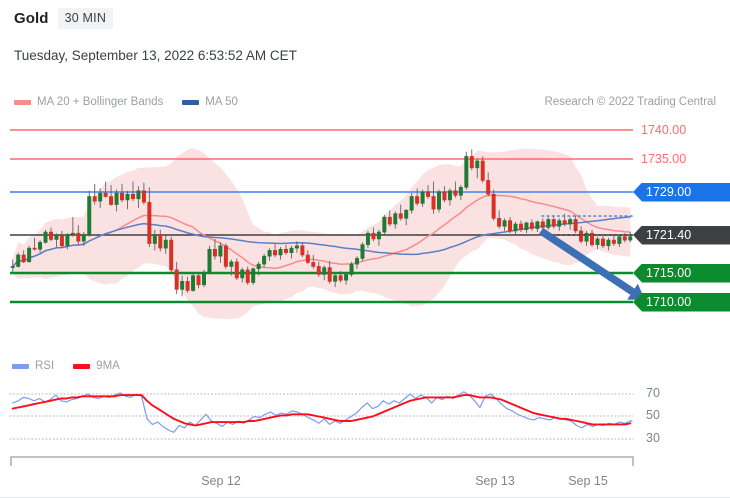 The image size is (730, 498). Describe the element at coordinates (681, 235) in the screenshot. I see `price-level-label-1721-40: 1721.40` at that location.